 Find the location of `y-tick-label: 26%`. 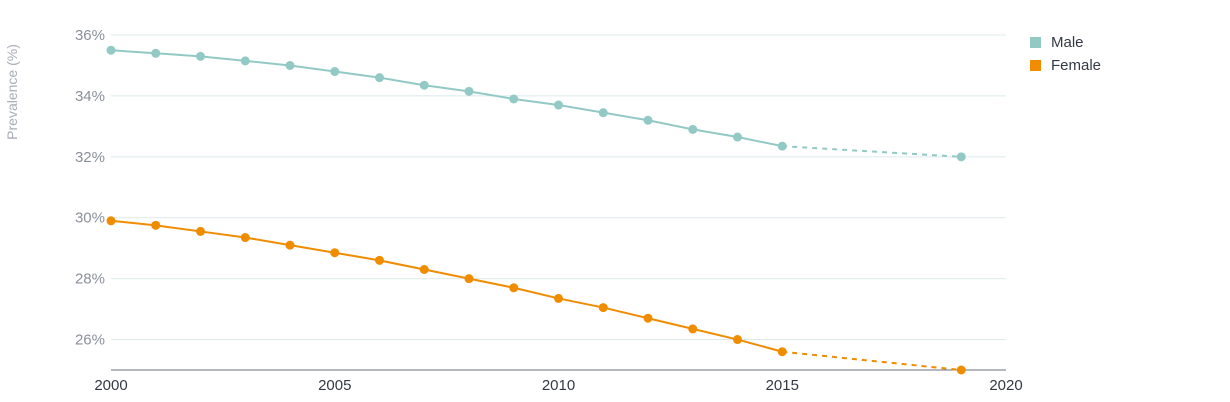

y-tick-label: 26% is located at coordinates (90, 340).